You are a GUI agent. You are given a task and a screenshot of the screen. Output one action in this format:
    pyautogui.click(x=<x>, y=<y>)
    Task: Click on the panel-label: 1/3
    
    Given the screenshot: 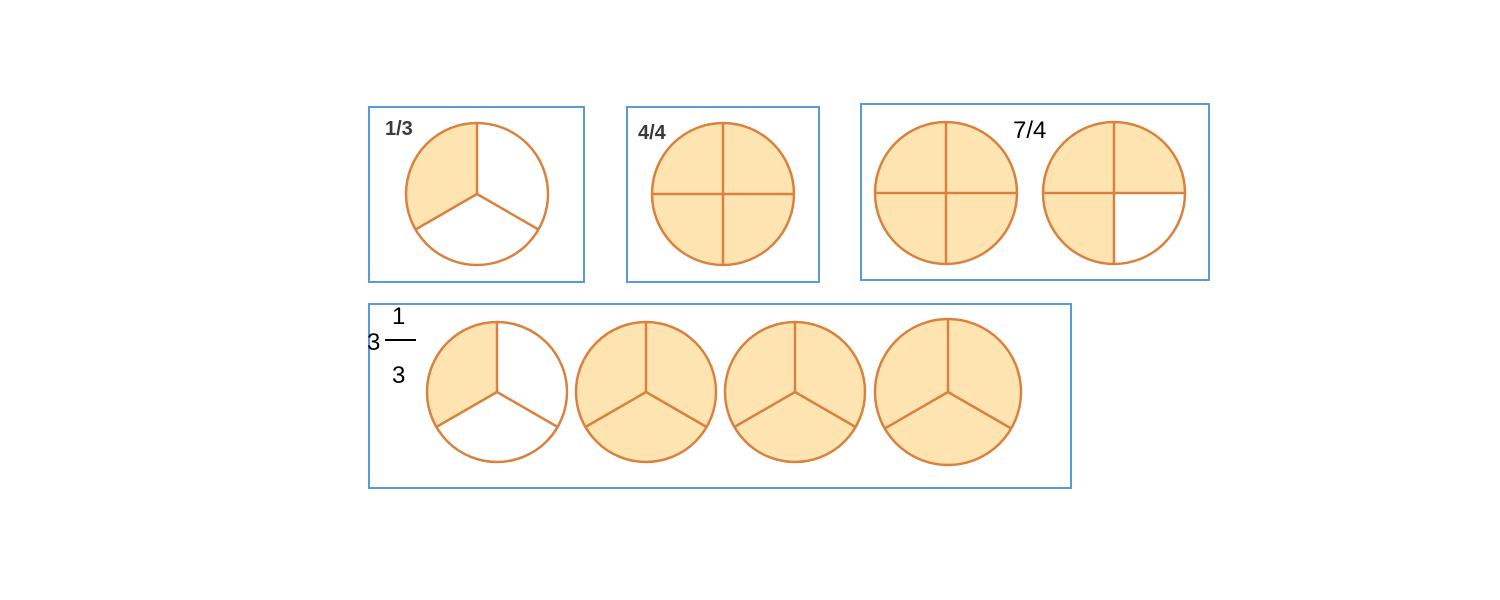 What is the action you would take?
    pyautogui.click(x=399, y=129)
    